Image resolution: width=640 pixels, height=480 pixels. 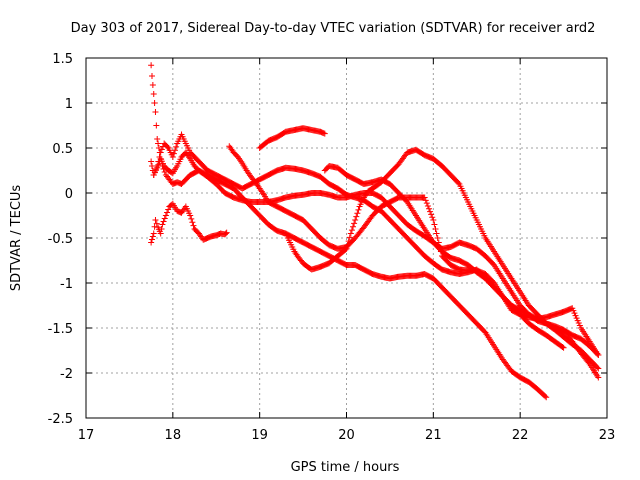 What do you see at coordinates (60, 239) in the screenshot?
I see `y-tick-label: -0.5` at bounding box center [60, 239].